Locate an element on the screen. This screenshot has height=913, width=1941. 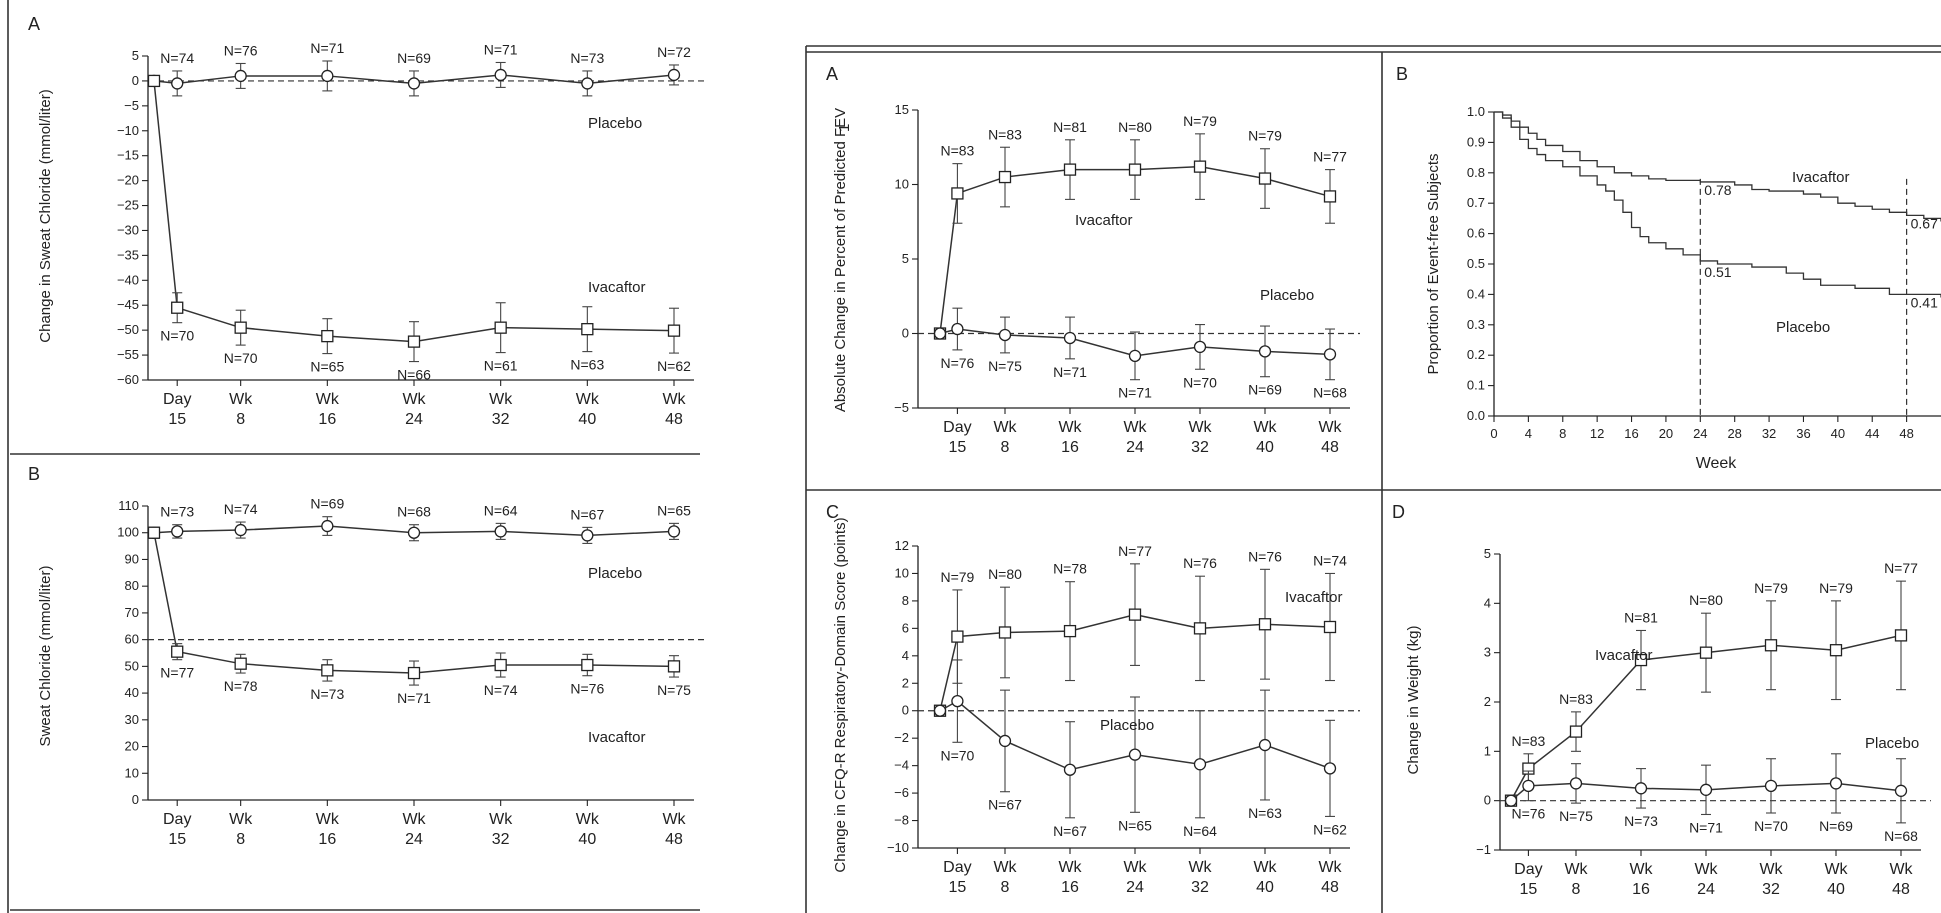
y-tick-label: 0.1 is located at coordinates (1476, 385).